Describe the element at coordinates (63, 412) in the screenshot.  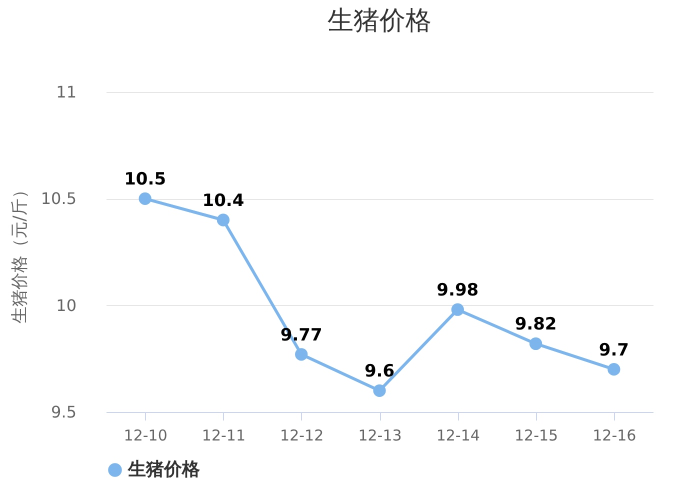
I see `y-tick-label: 9.5` at that location.